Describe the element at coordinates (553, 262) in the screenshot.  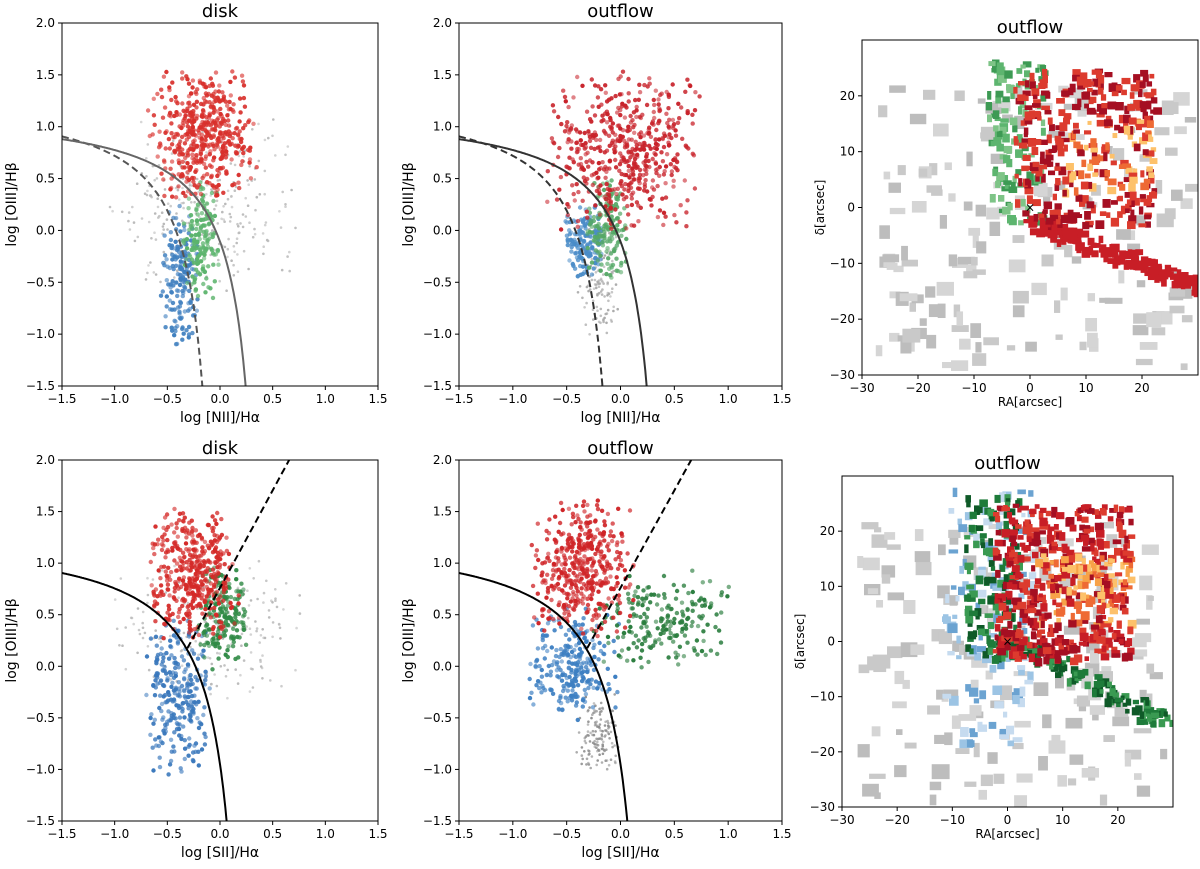
I see `demarcation-curve-kewley` at that location.